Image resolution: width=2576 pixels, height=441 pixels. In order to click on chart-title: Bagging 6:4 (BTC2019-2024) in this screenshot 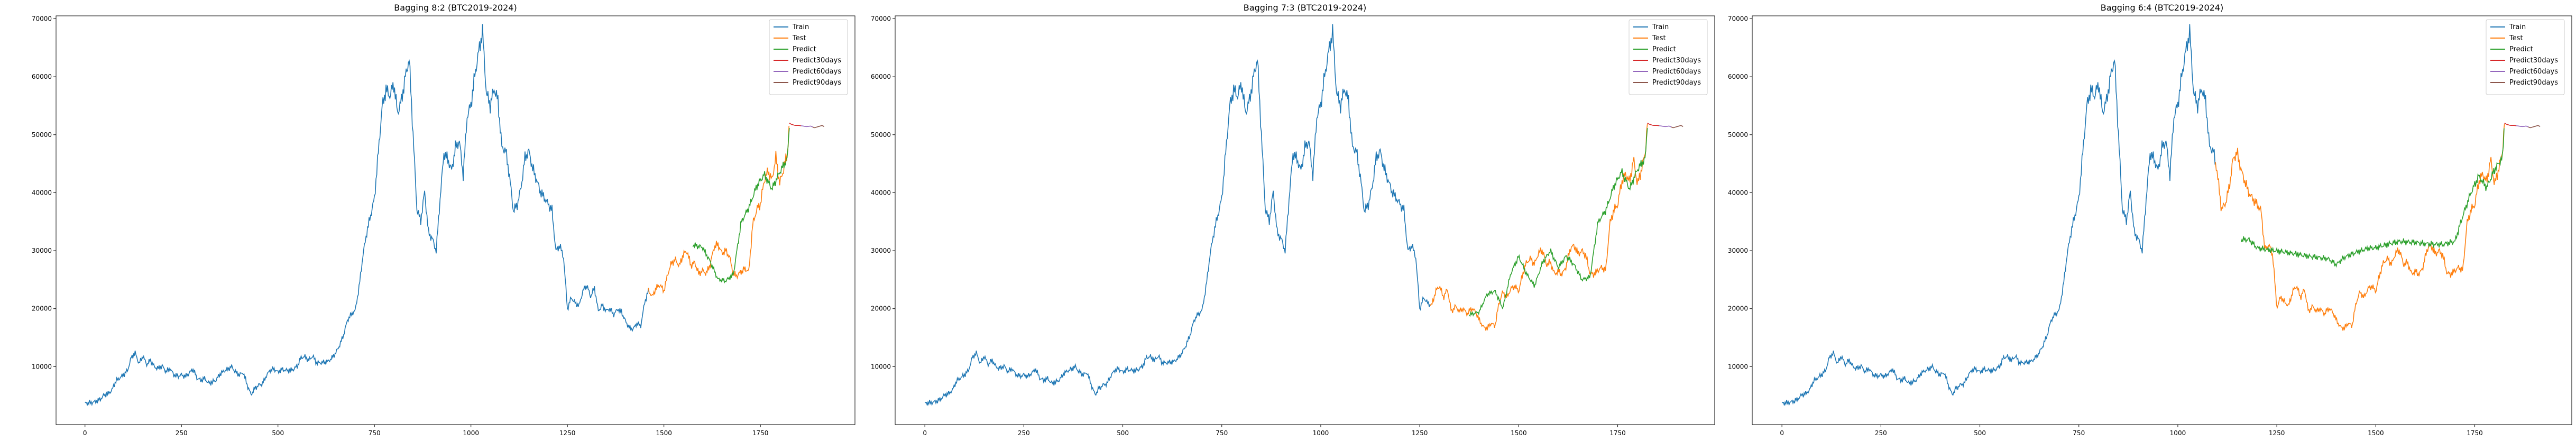, I will do `click(2162, 8)`.